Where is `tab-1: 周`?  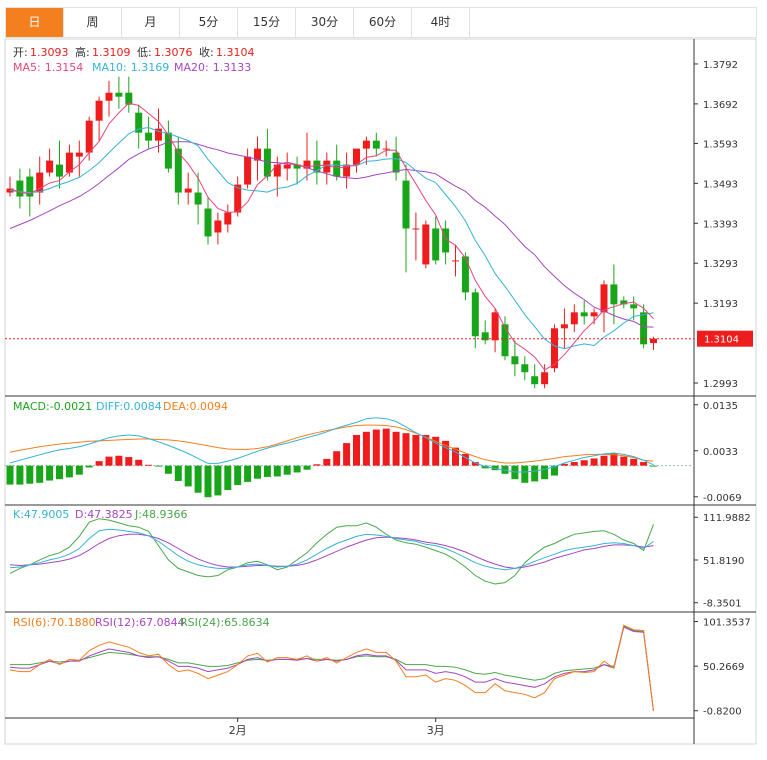 tab-1: 周 is located at coordinates (93, 22).